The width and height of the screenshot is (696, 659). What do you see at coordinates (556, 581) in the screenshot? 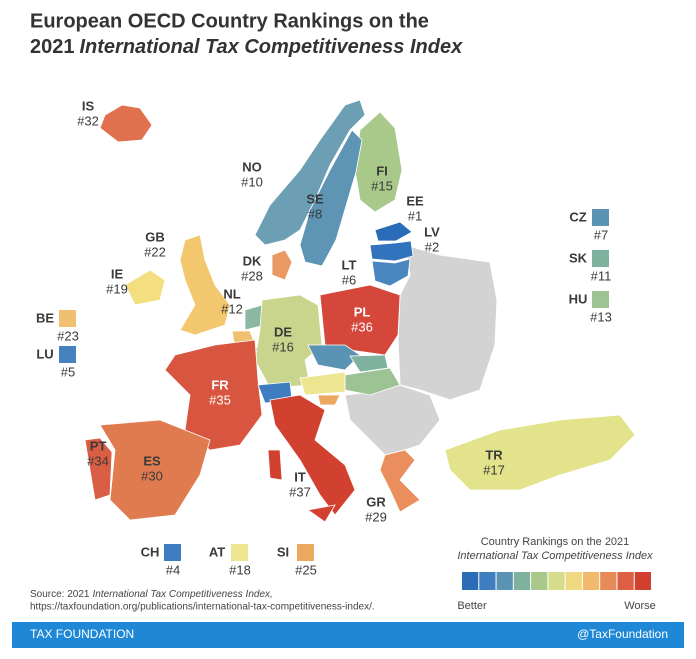
I see `legend-bar` at bounding box center [556, 581].